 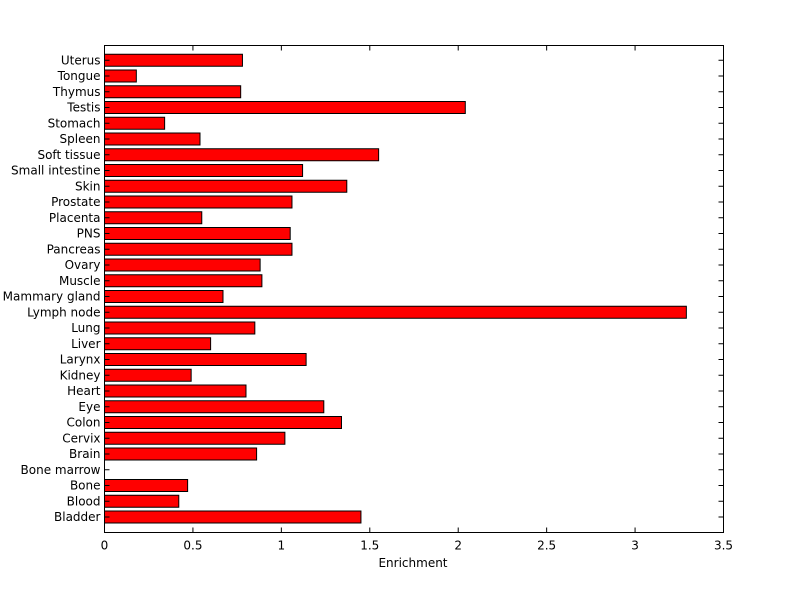 I want to click on bar-larynx, so click(x=205, y=359).